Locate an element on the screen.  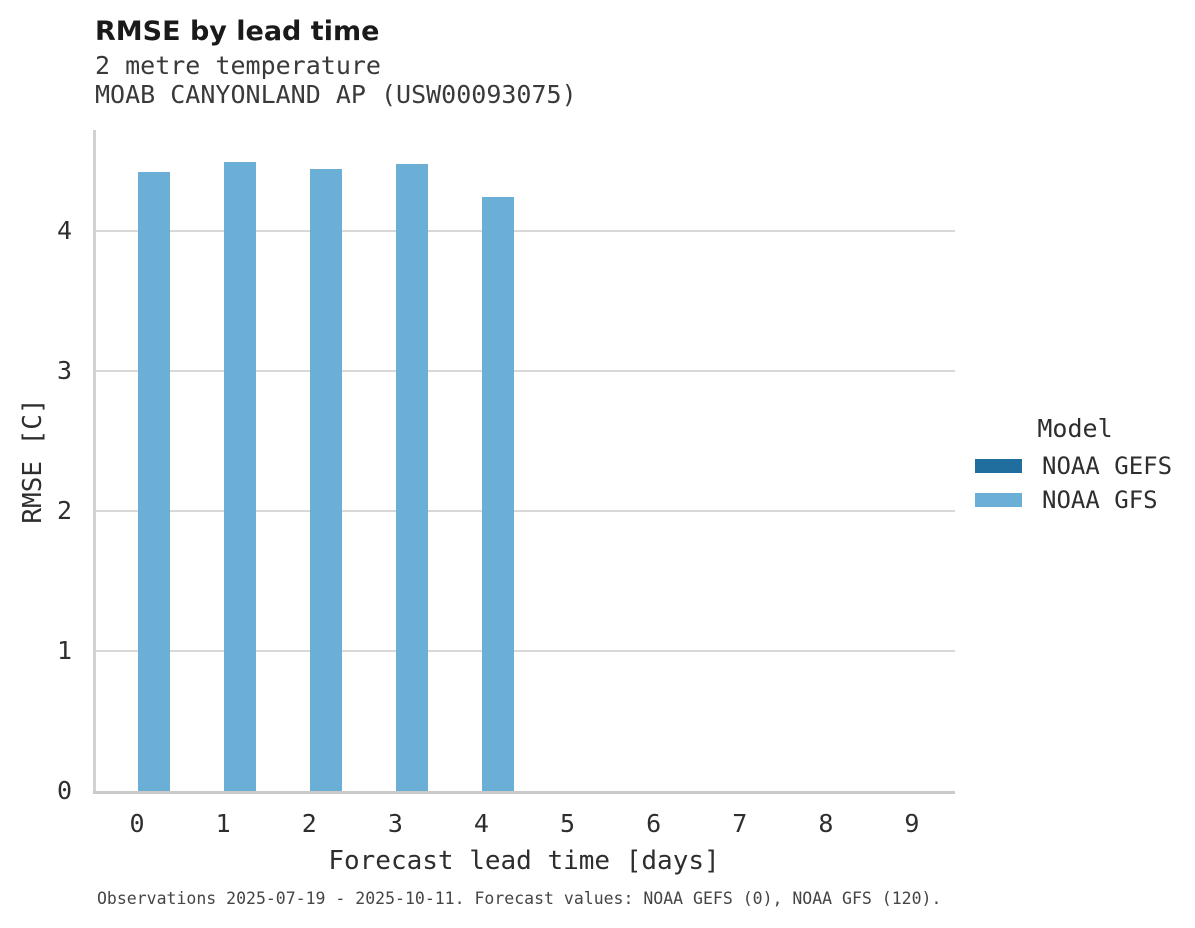
x-tick-label: 3 is located at coordinates (395, 823).